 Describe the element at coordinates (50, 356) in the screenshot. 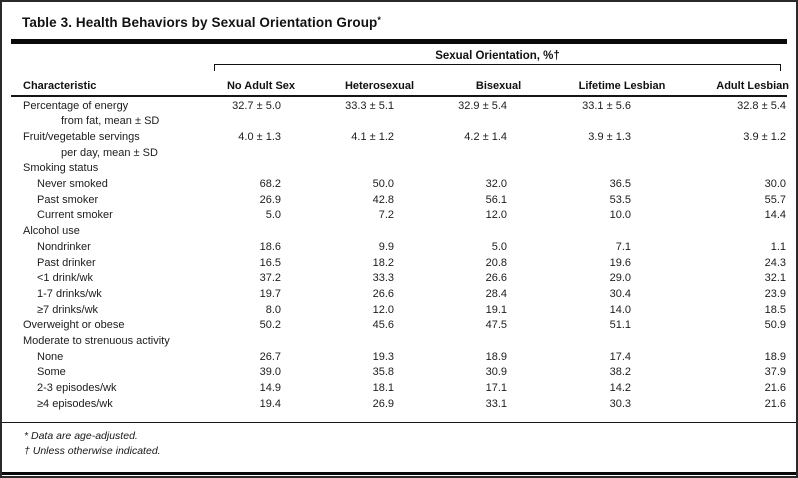

I see `row-label-line: None` at that location.